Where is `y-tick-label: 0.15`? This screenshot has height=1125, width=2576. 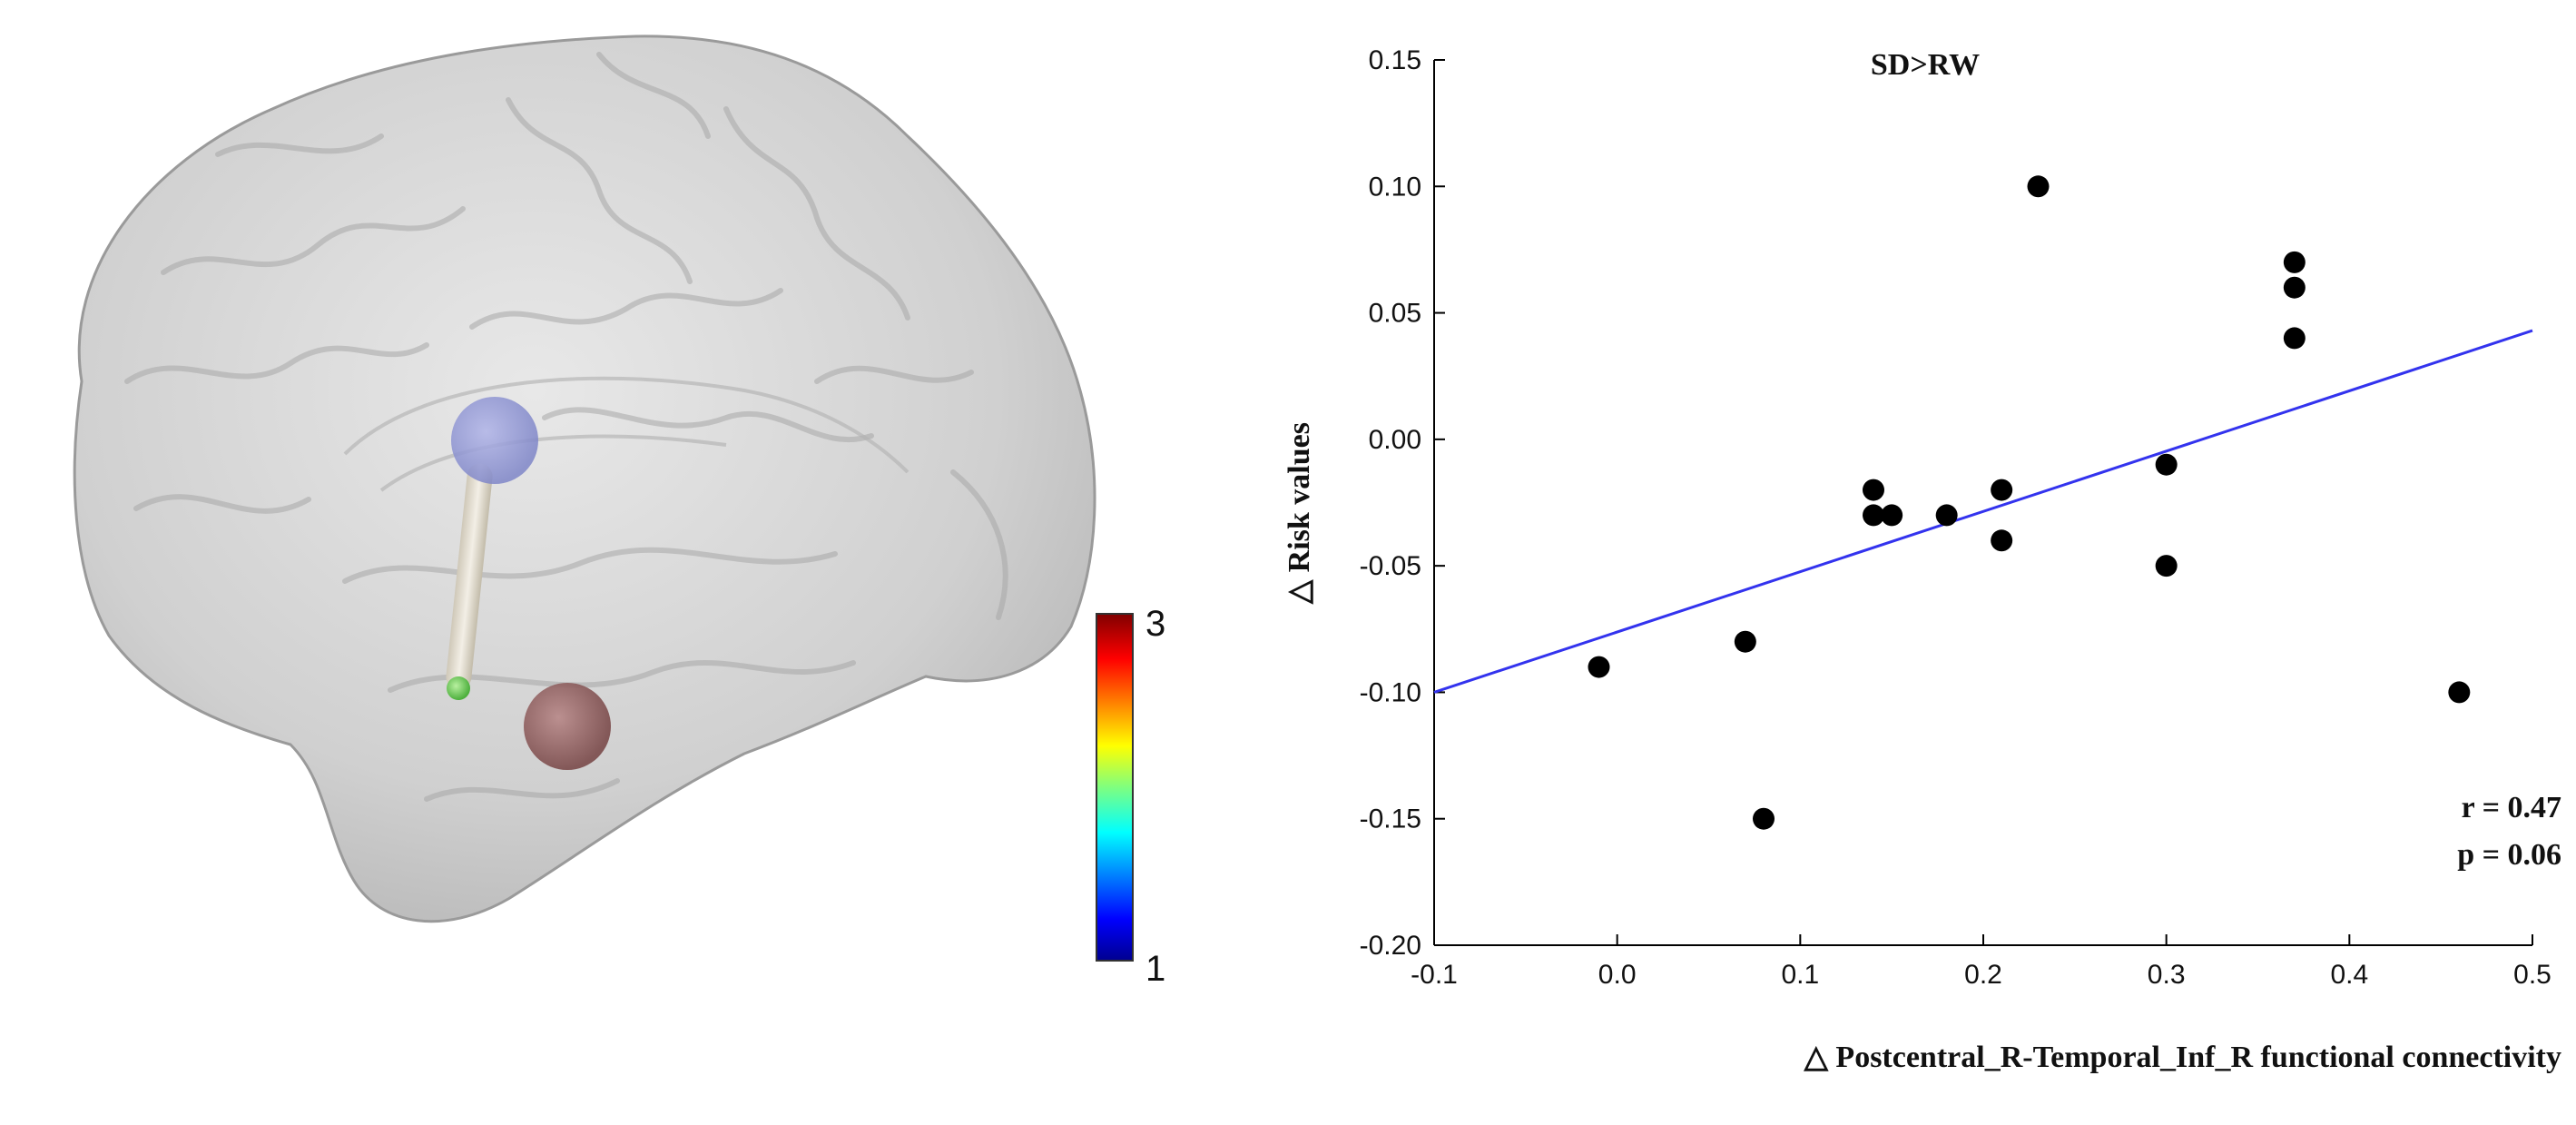
y-tick-label: 0.15 is located at coordinates (1395, 60).